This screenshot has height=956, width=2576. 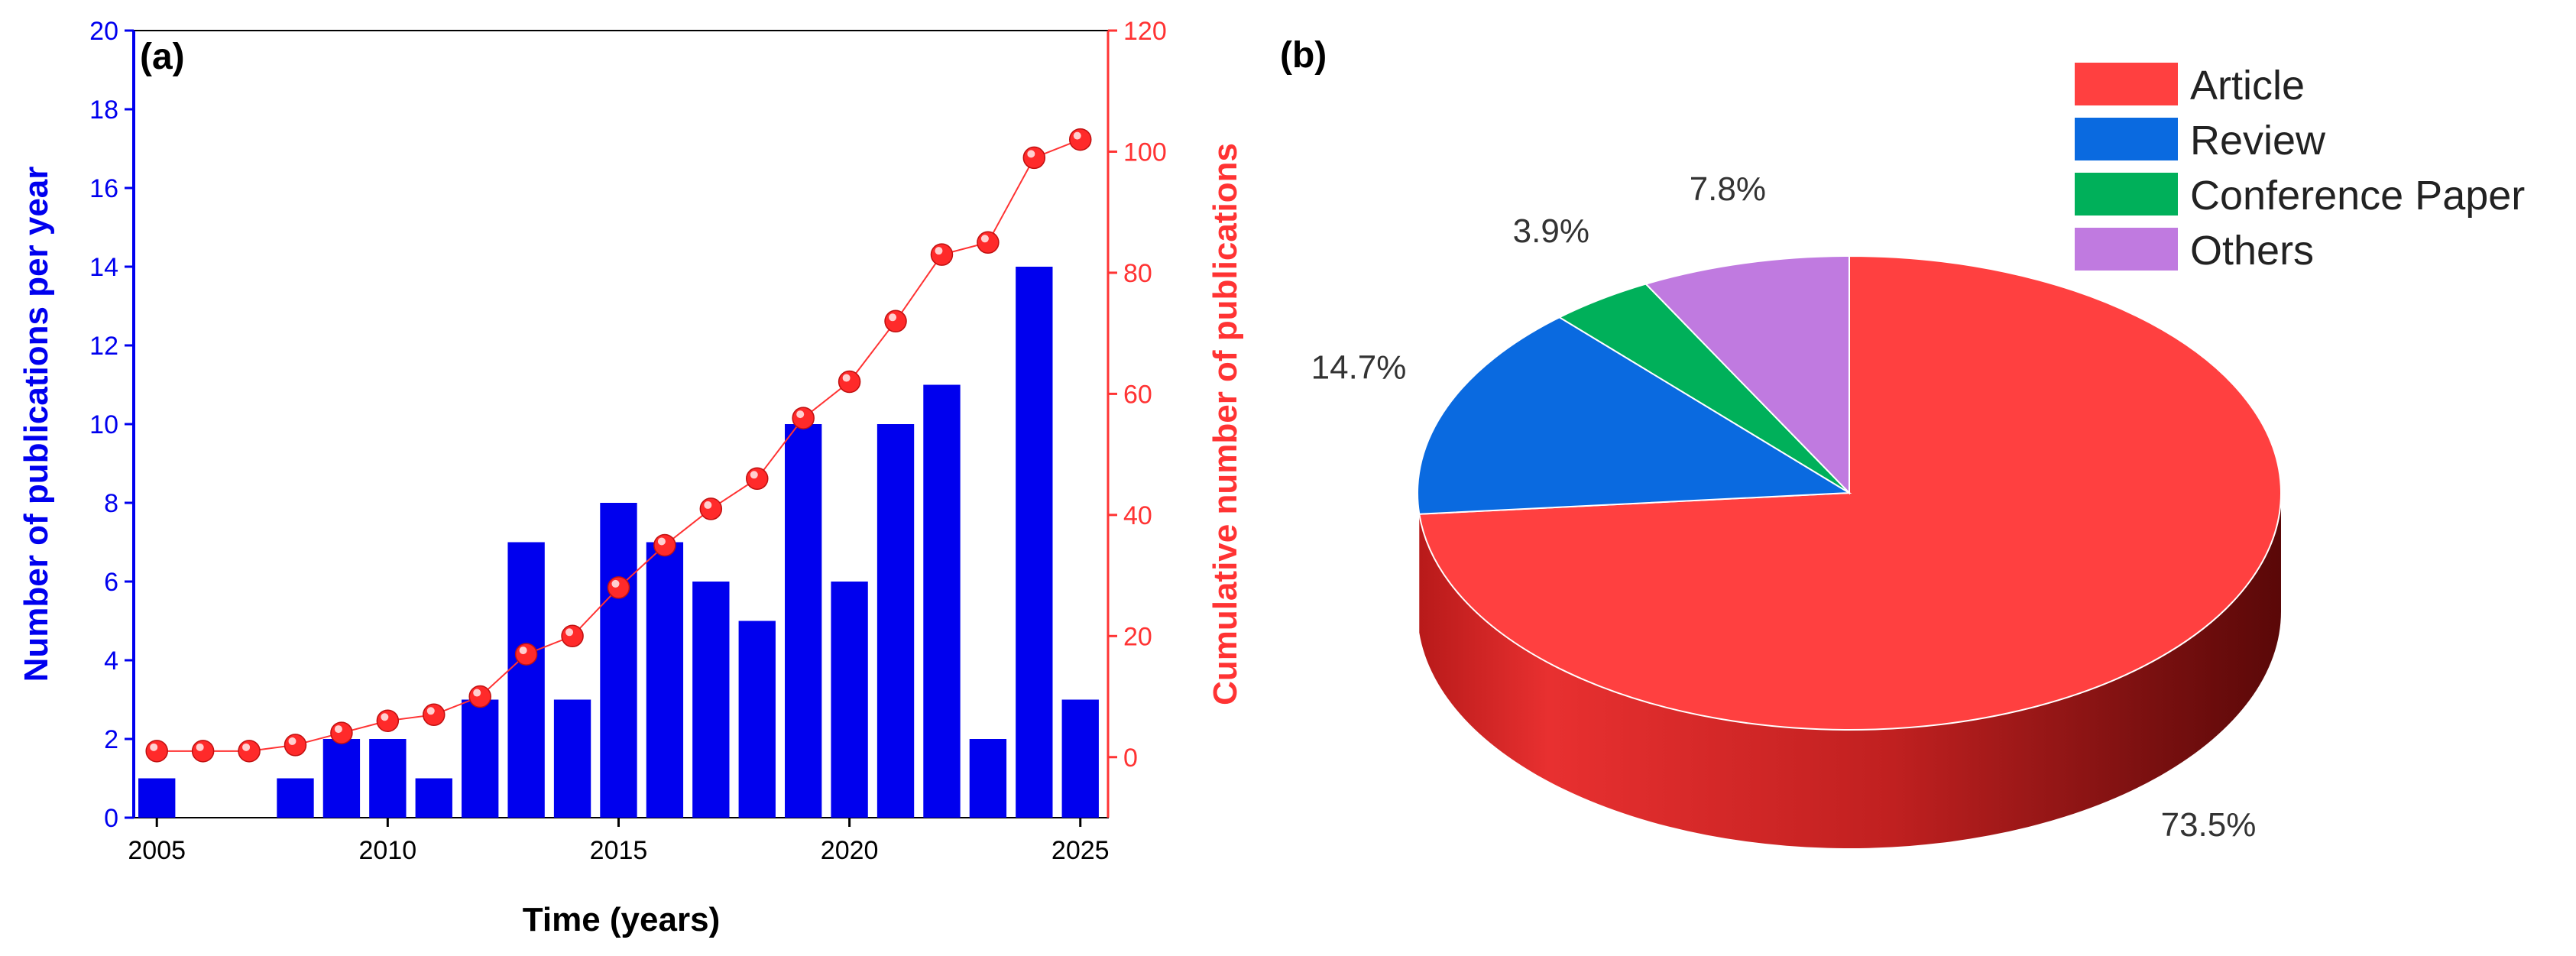 I want to click on marker-highlight-2015, so click(x=616, y=583).